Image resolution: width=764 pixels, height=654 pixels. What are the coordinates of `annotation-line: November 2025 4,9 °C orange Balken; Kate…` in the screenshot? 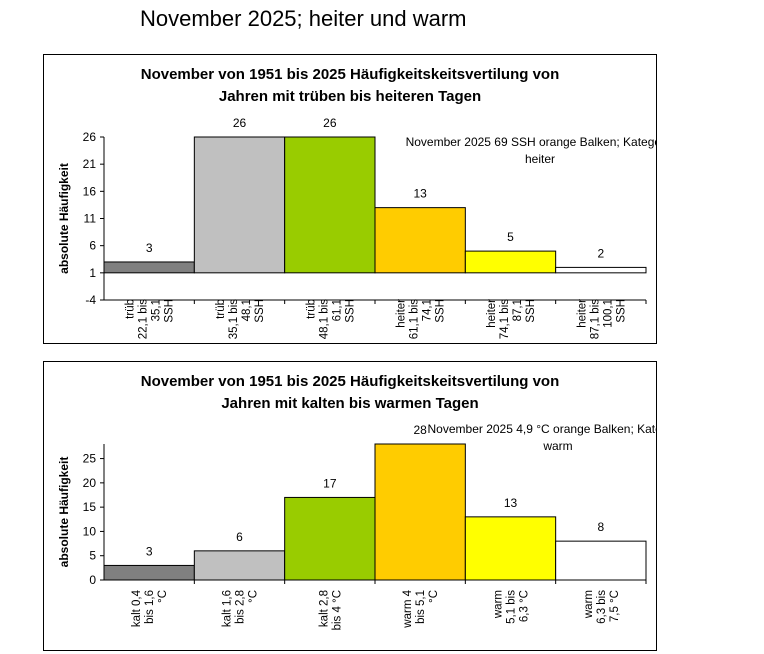 It's located at (542, 429).